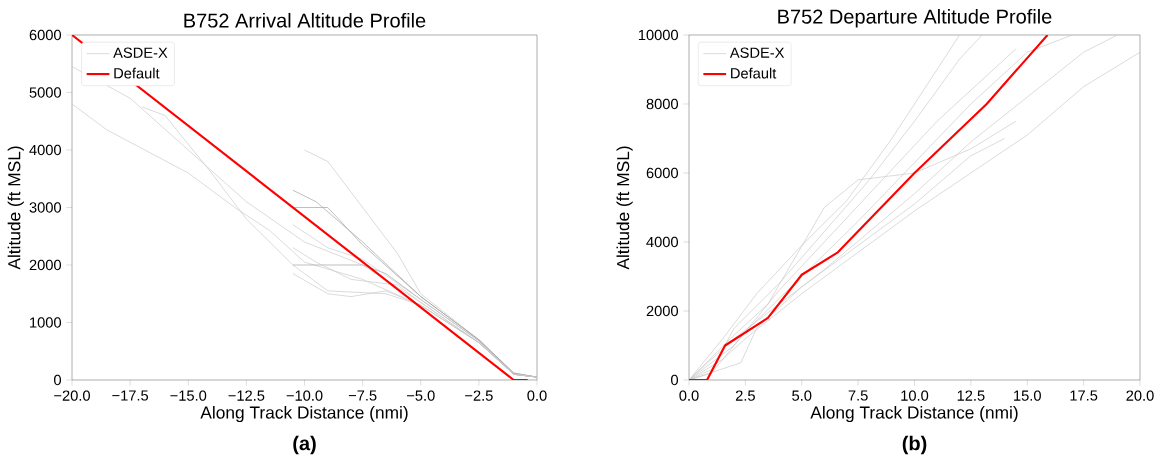 Image resolution: width=1159 pixels, height=466 pixels. Describe the element at coordinates (188, 395) in the screenshot. I see `x-tick-label: −15.0` at that location.